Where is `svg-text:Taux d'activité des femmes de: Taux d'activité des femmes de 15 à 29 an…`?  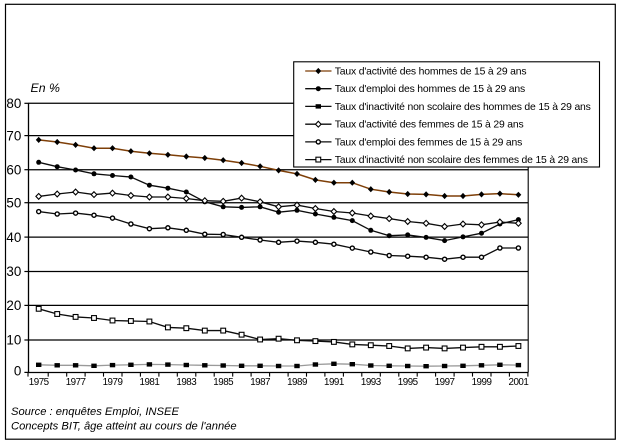
svg-text:Taux d'activité des femmes de: Taux d'activité des femmes de 15 à 29 an… is located at coordinates (429, 125).